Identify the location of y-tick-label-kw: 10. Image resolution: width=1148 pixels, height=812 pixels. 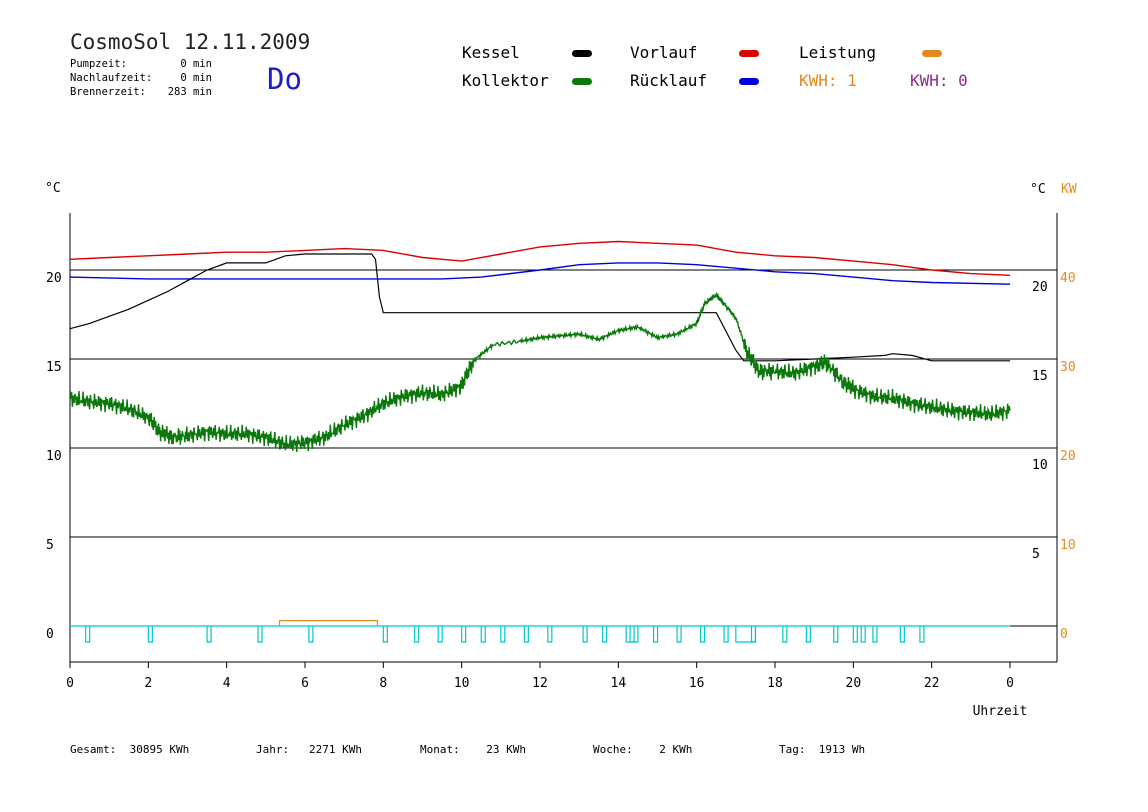
(1068, 545).